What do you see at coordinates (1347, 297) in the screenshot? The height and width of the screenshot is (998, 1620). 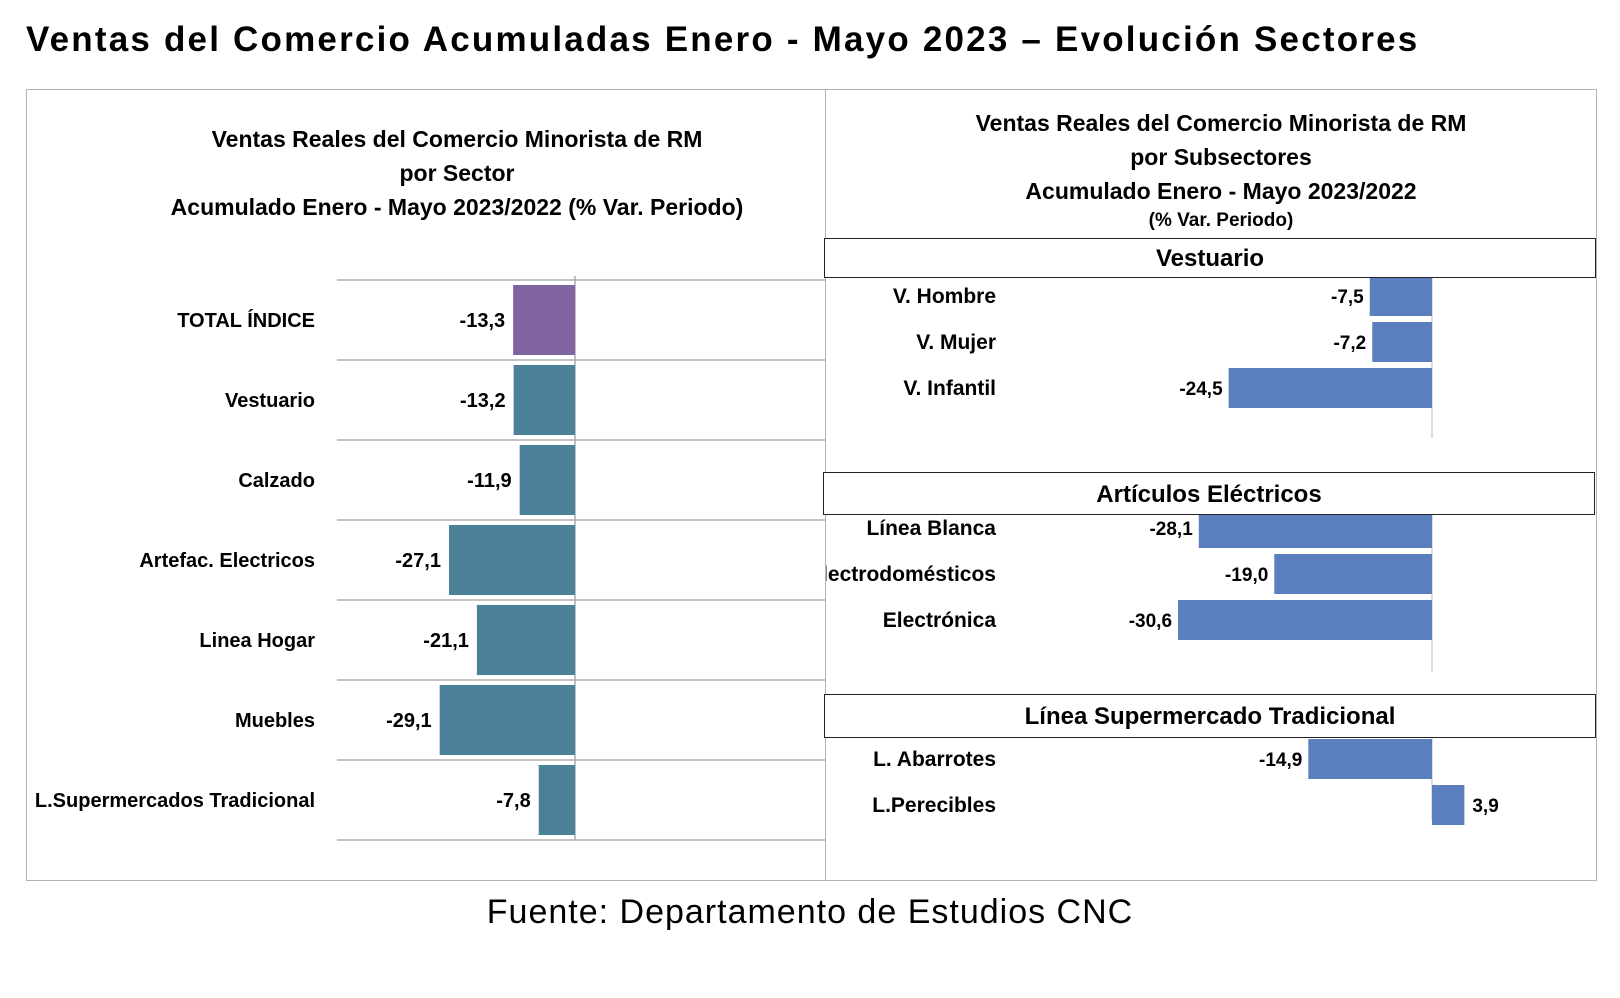 I see `data-label-v-hombre: -7,5` at bounding box center [1347, 297].